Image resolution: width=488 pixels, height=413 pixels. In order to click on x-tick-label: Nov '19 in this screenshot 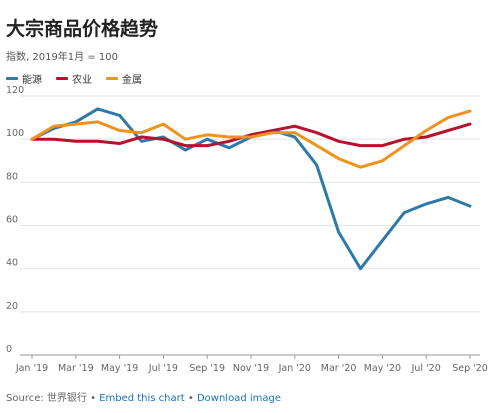, I will do `click(251, 368)`.